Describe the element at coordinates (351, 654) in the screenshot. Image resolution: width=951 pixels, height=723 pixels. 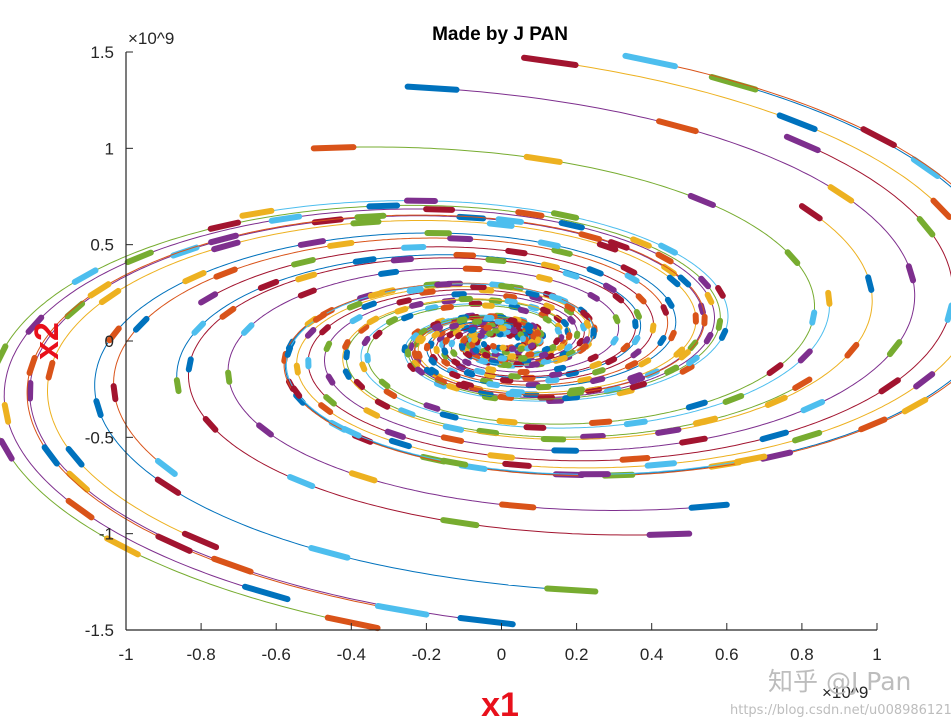
I see `x-tick-label: -0.4` at that location.